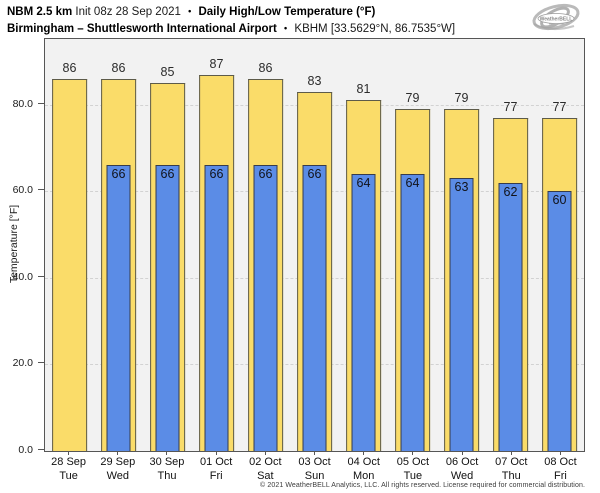 The height and width of the screenshot is (493, 600). What do you see at coordinates (22, 276) in the screenshot?
I see `y-tick-label: 40.0` at bounding box center [22, 276].